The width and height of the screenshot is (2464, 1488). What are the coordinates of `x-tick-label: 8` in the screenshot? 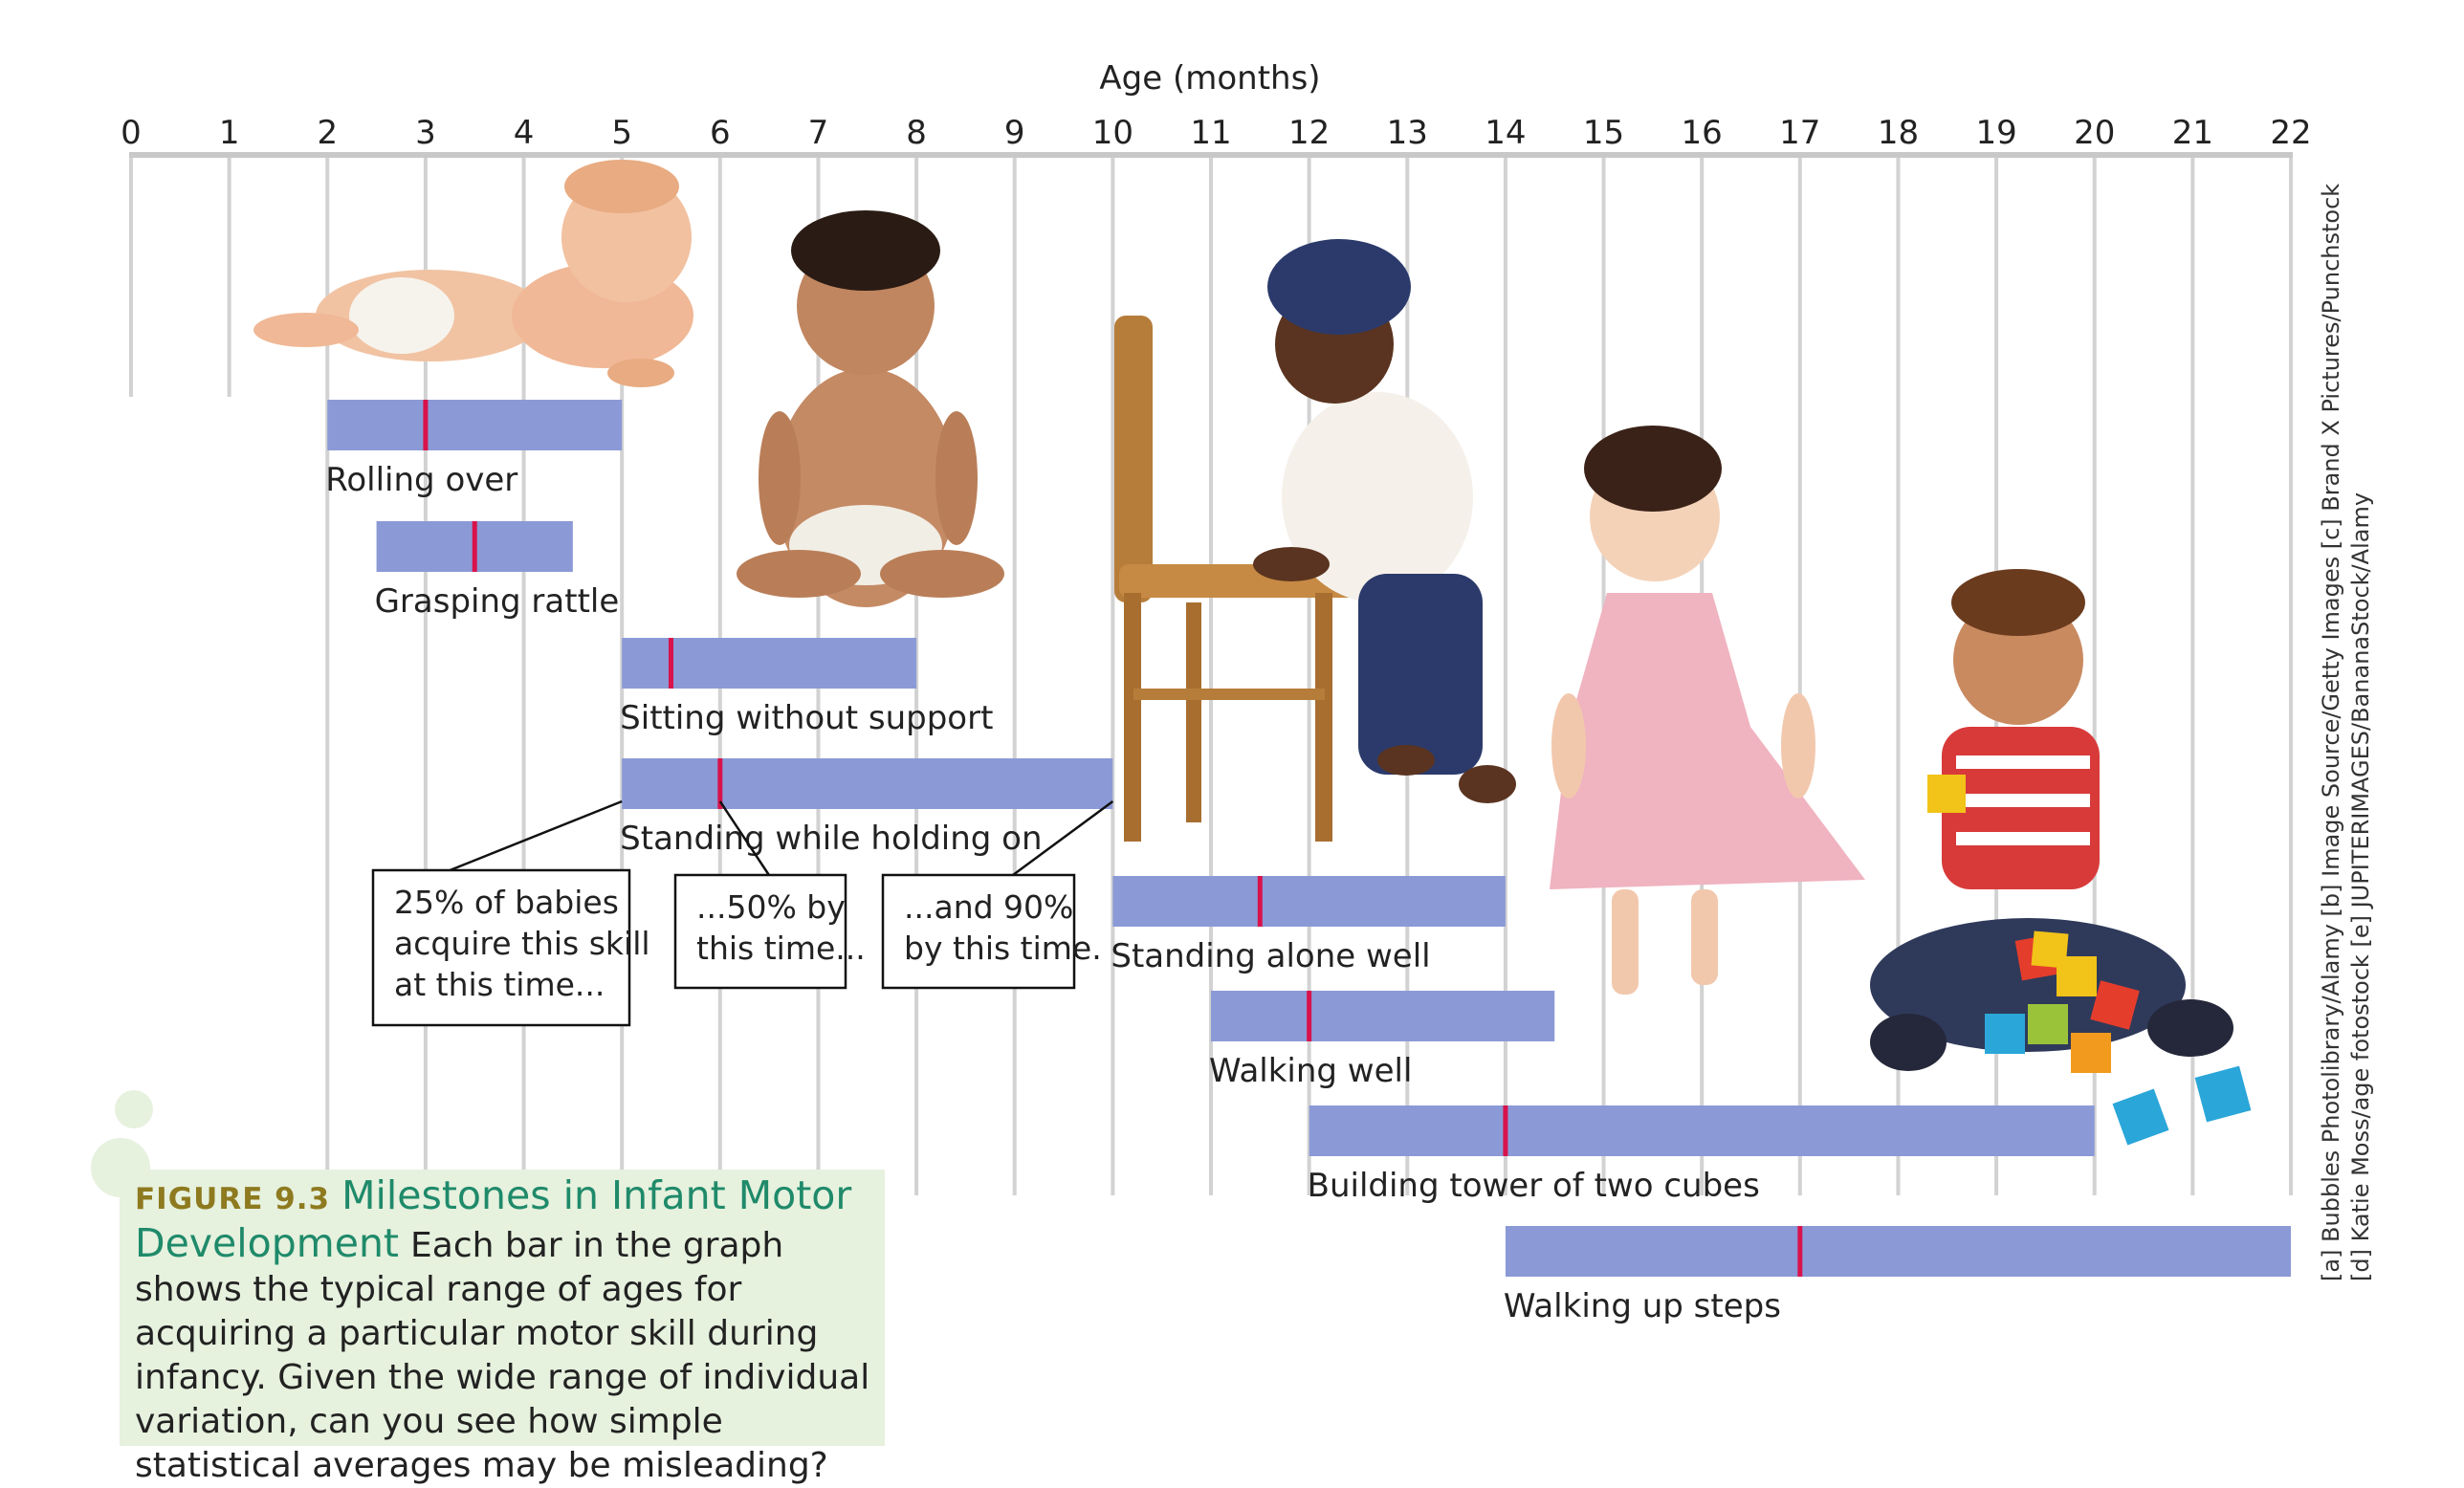 It's located at (916, 133).